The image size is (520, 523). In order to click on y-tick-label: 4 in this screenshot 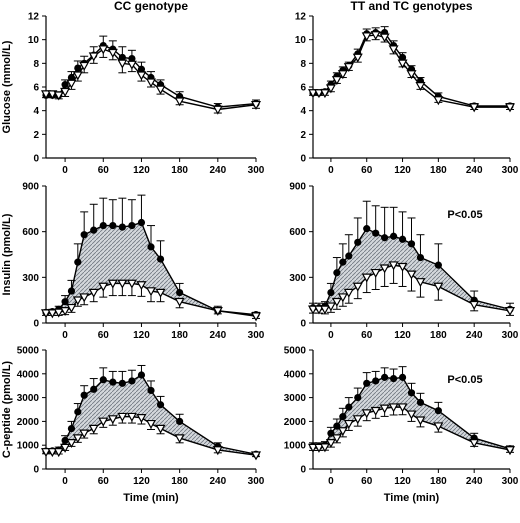, I will do `click(303, 111)`.